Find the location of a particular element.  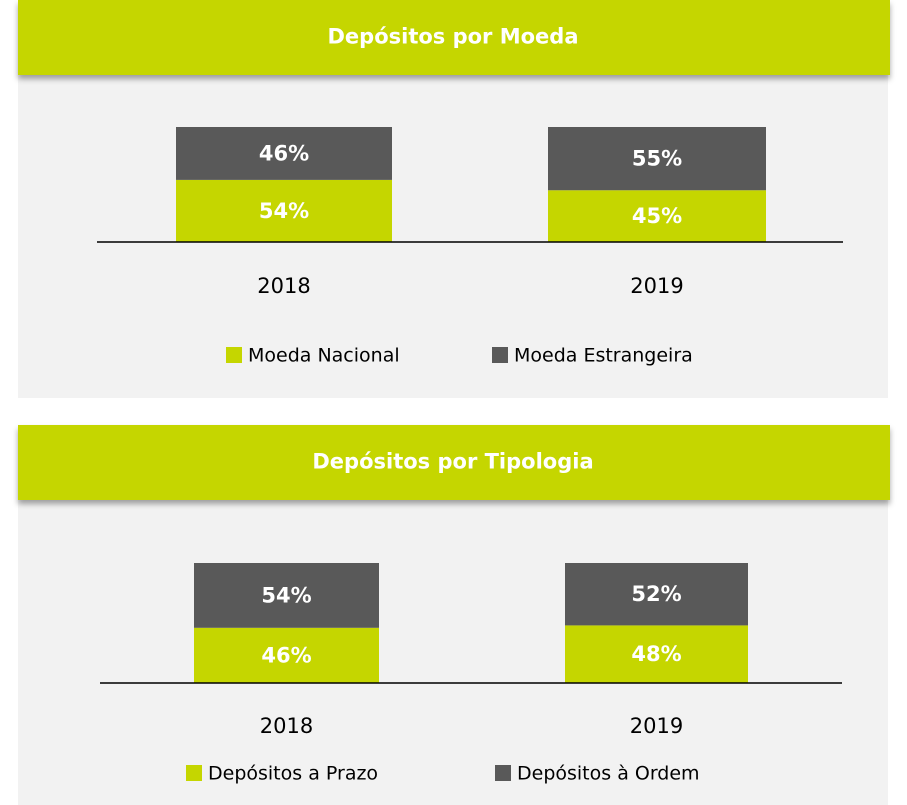

value-label: 55% is located at coordinates (657, 159).